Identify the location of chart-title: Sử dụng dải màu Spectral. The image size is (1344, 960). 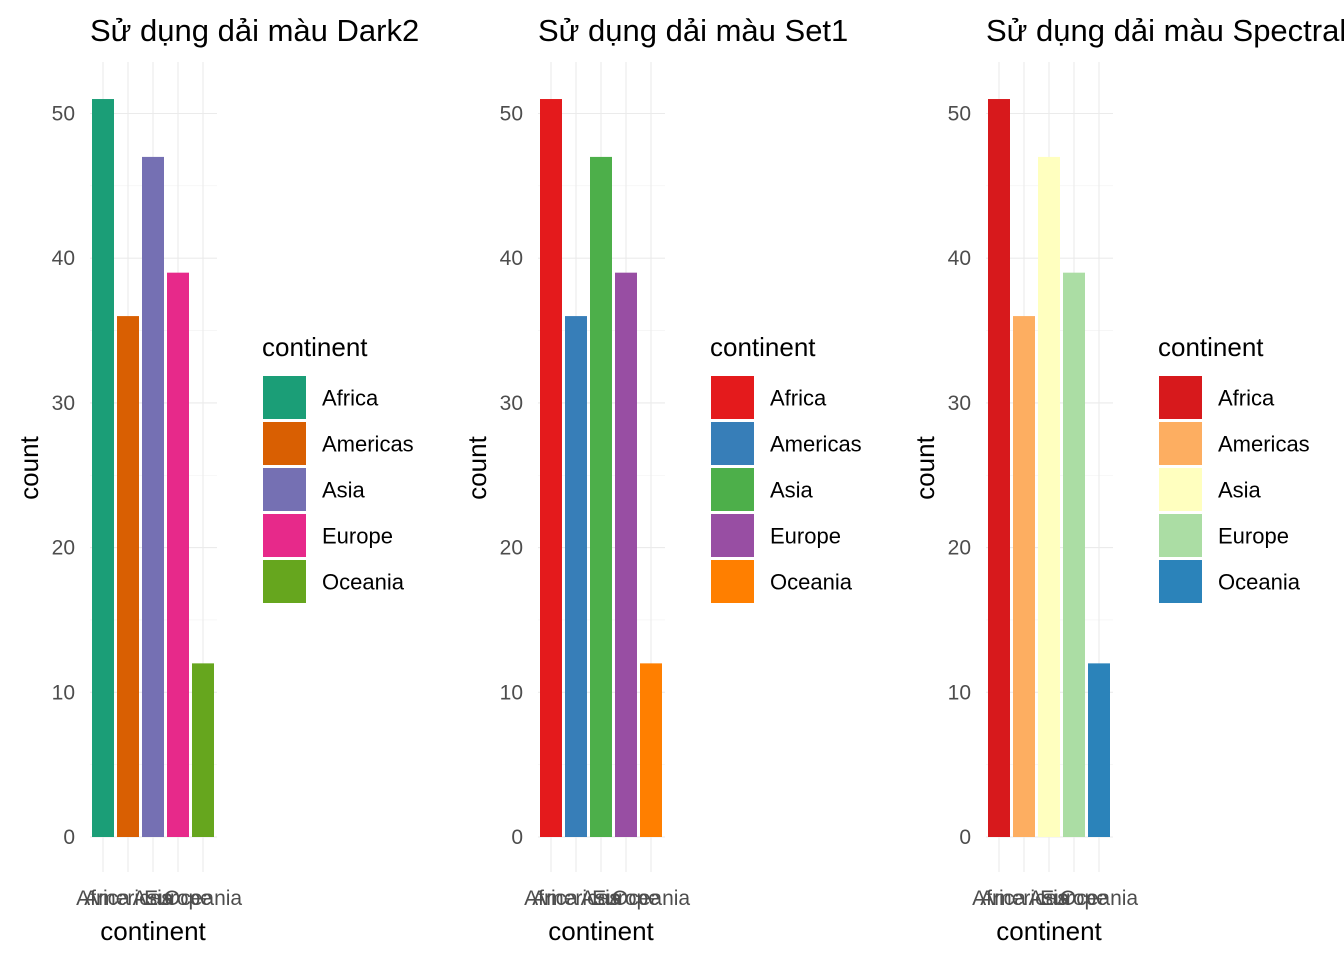
(1165, 30).